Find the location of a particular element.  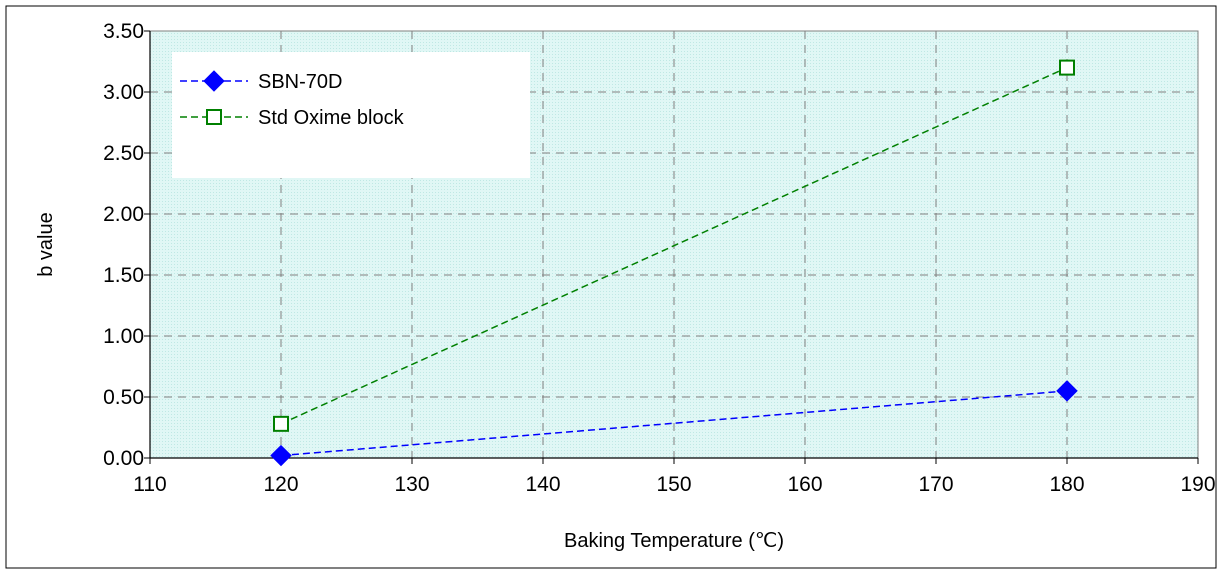

x-tick-label: 140 is located at coordinates (542, 484).